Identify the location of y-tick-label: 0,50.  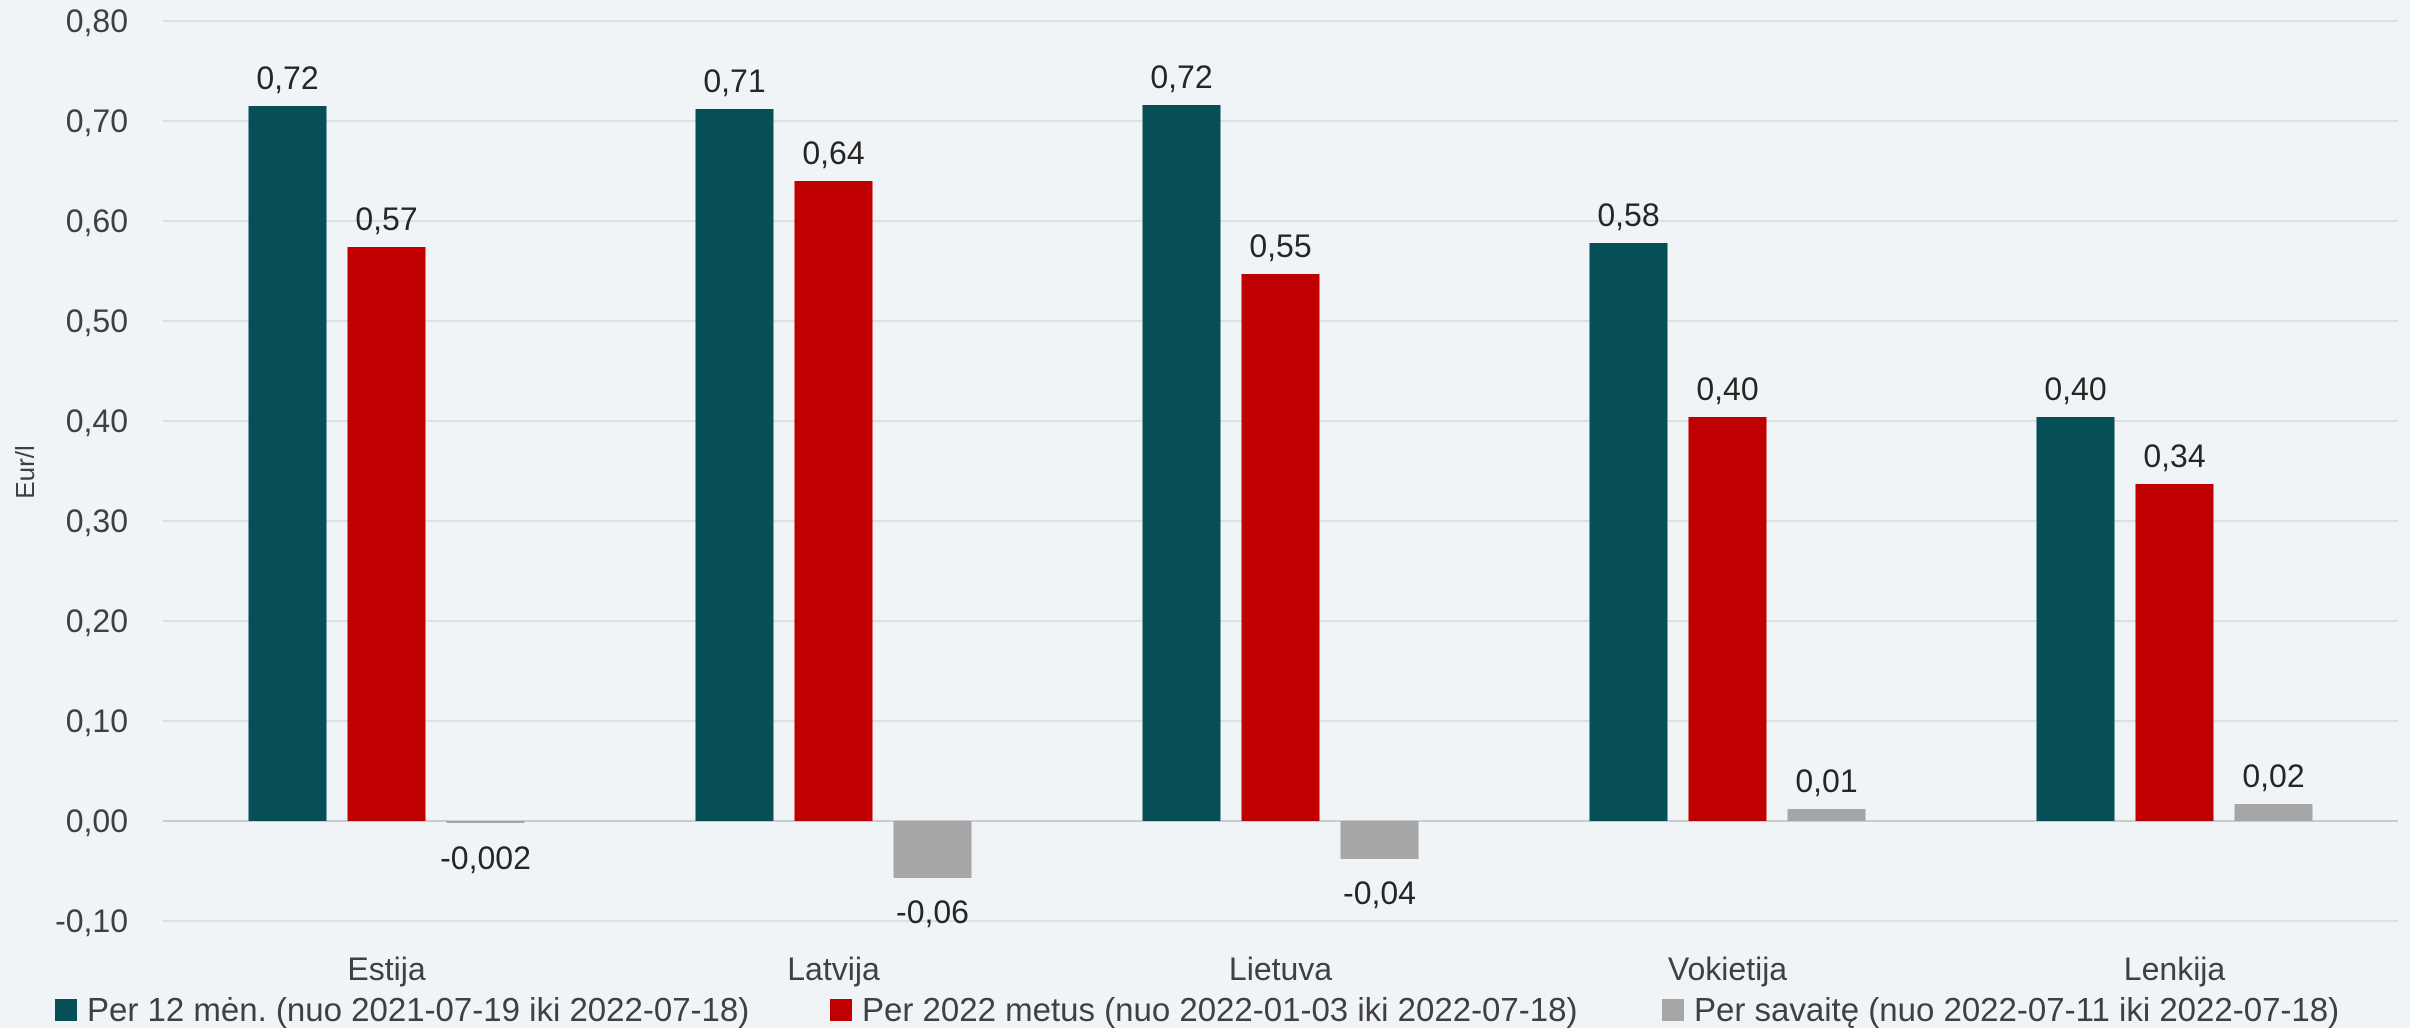
(97, 321).